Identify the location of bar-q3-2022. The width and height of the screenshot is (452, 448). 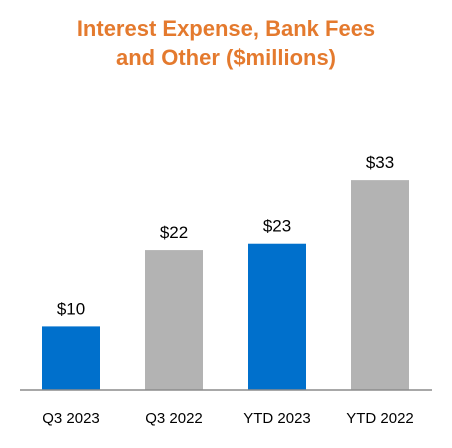
(174, 320).